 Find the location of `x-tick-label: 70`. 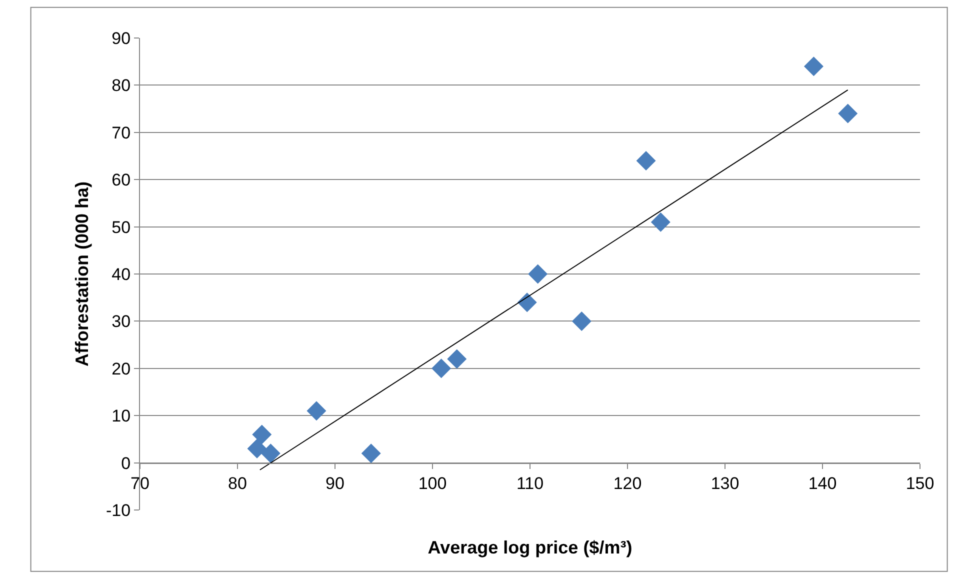

x-tick-label: 70 is located at coordinates (140, 484).